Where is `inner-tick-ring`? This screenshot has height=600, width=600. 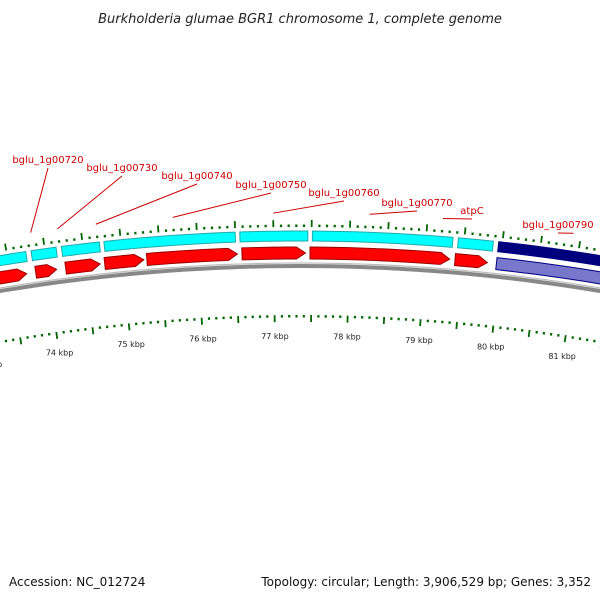 inner-tick-ring is located at coordinates (300, 331).